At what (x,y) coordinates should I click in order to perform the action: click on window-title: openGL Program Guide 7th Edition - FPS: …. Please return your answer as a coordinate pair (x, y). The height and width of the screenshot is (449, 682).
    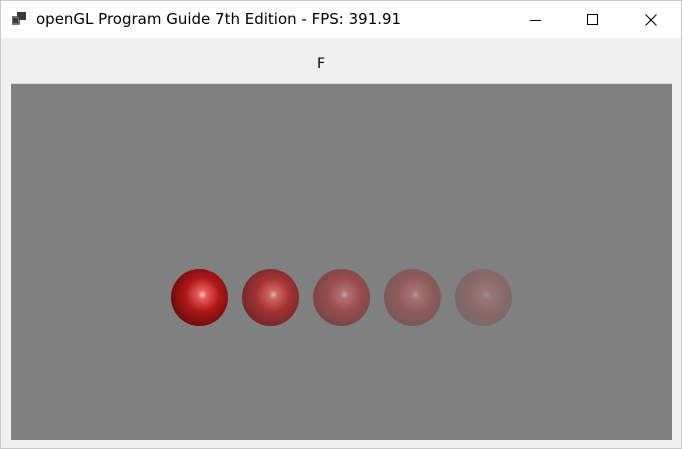
    Looking at the image, I should click on (219, 19).